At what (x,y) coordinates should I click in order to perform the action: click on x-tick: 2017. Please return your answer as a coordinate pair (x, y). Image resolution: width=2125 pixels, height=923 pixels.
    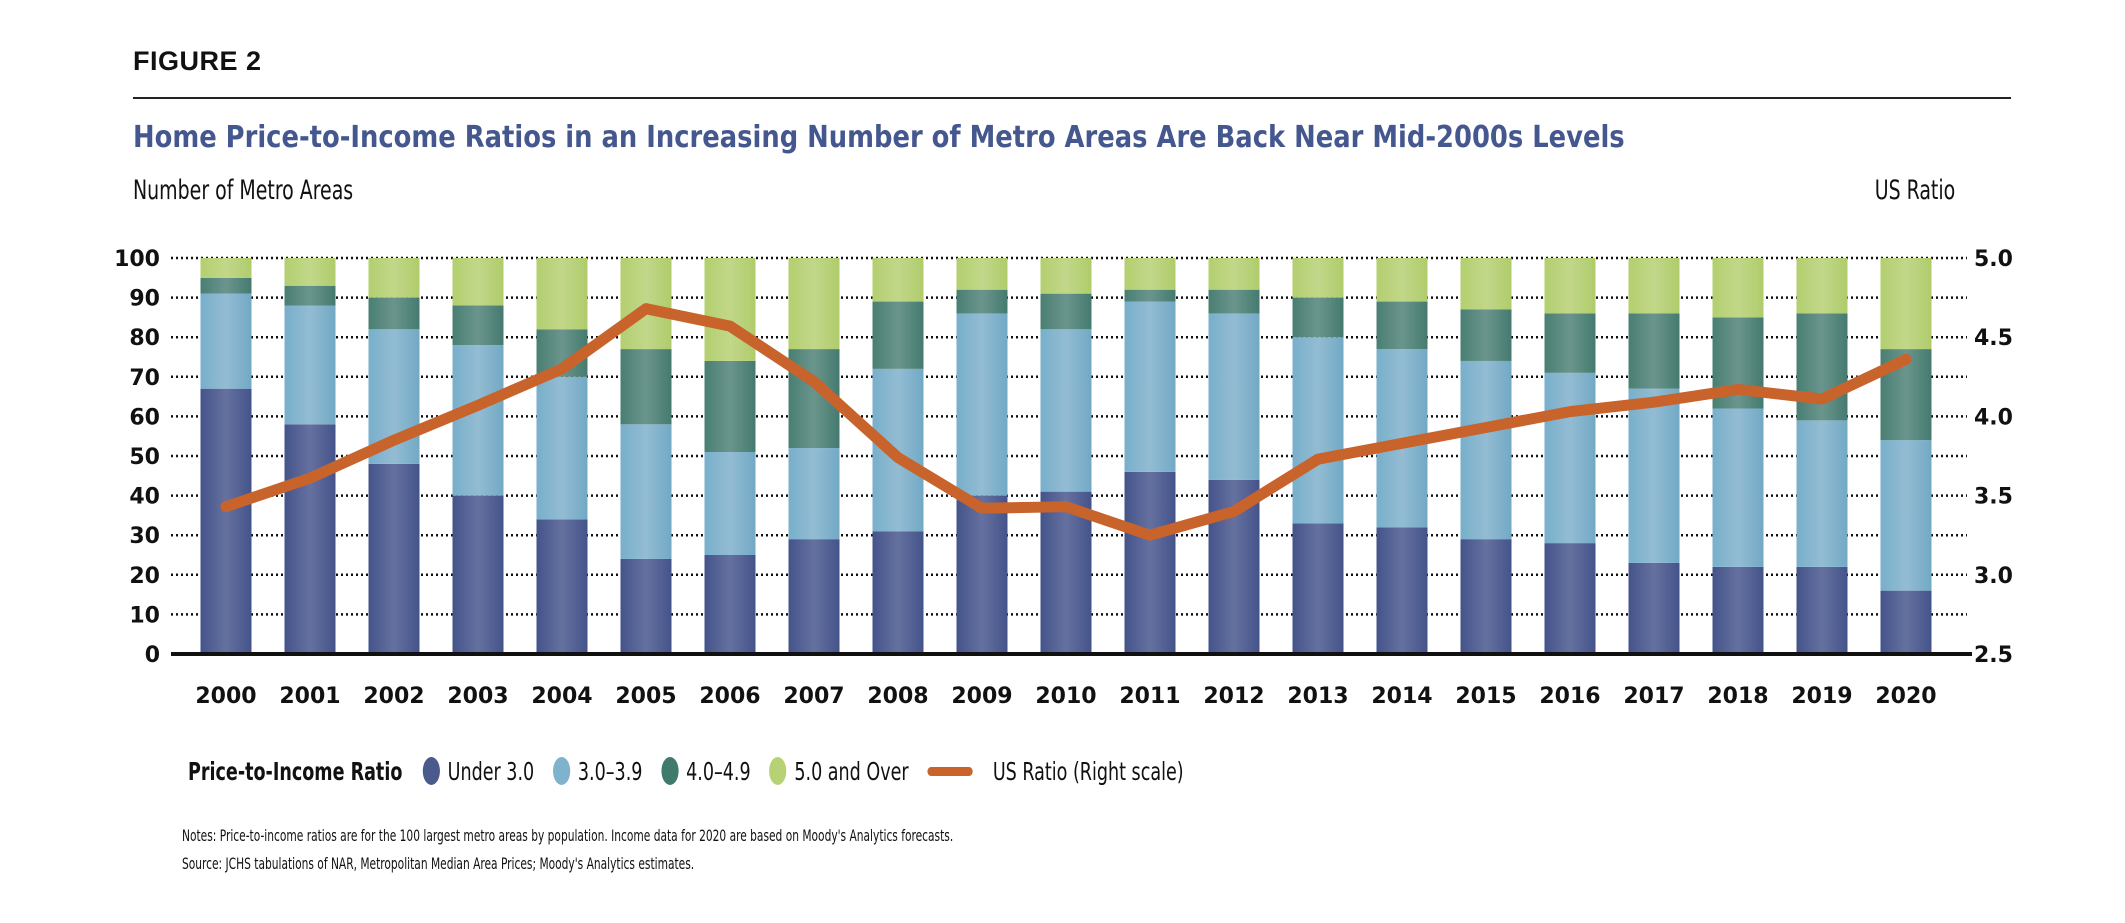
    Looking at the image, I should click on (1653, 696).